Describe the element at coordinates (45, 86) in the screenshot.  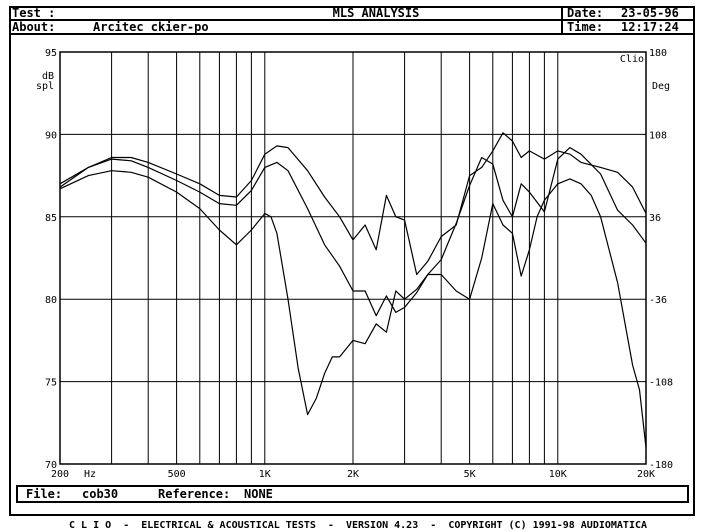
I see `y-axis-label: spl` at that location.